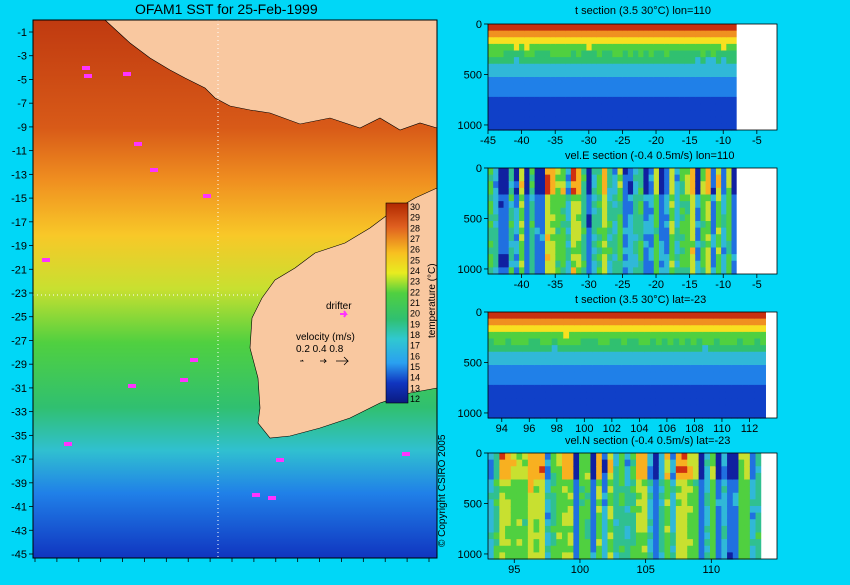 The height and width of the screenshot is (585, 850). What do you see at coordinates (46, 260) in the screenshot?
I see `drifter-mark` at bounding box center [46, 260].